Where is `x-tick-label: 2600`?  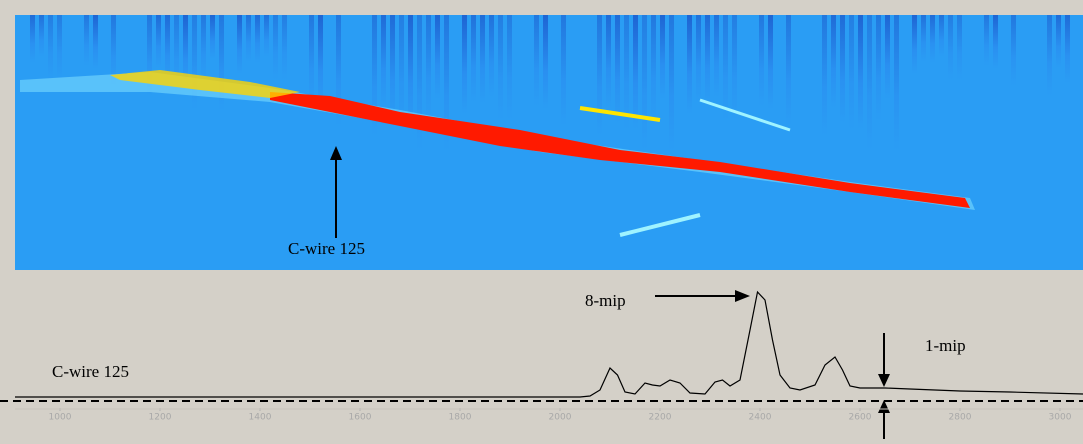 x-tick-label: 2600 is located at coordinates (860, 418).